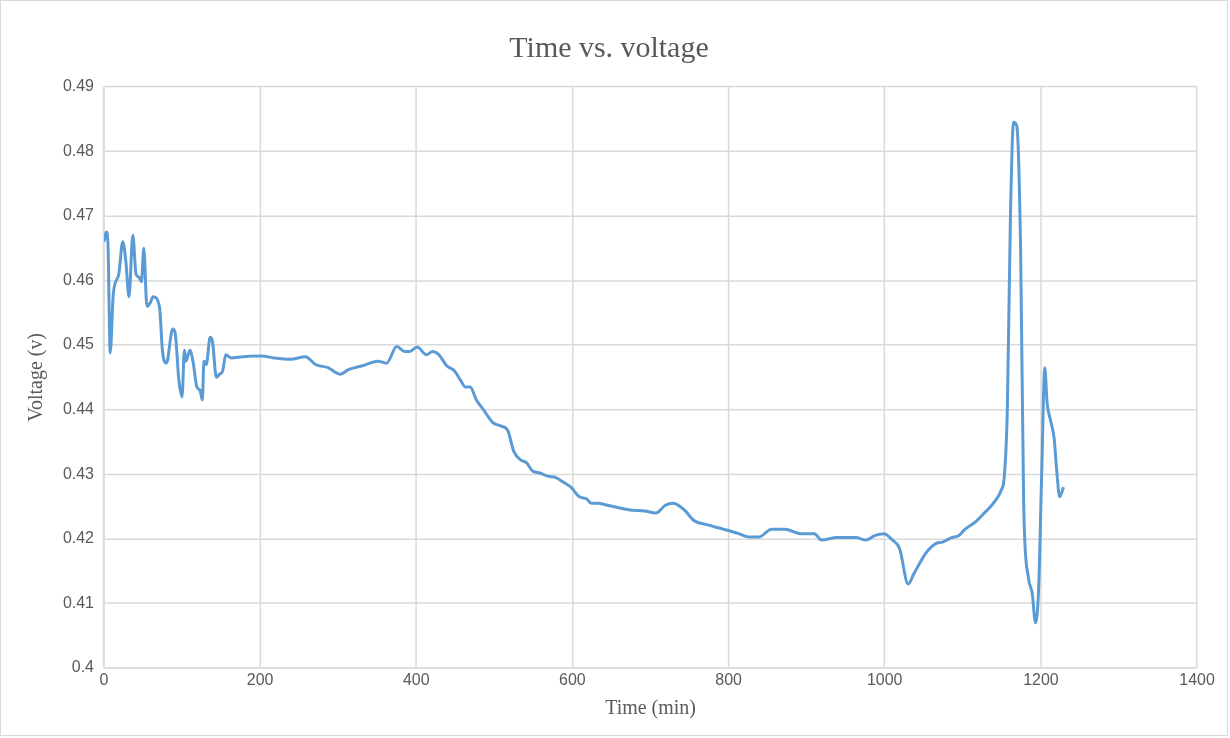  Describe the element at coordinates (78, 409) in the screenshot. I see `y-tick-label: 0.44` at that location.